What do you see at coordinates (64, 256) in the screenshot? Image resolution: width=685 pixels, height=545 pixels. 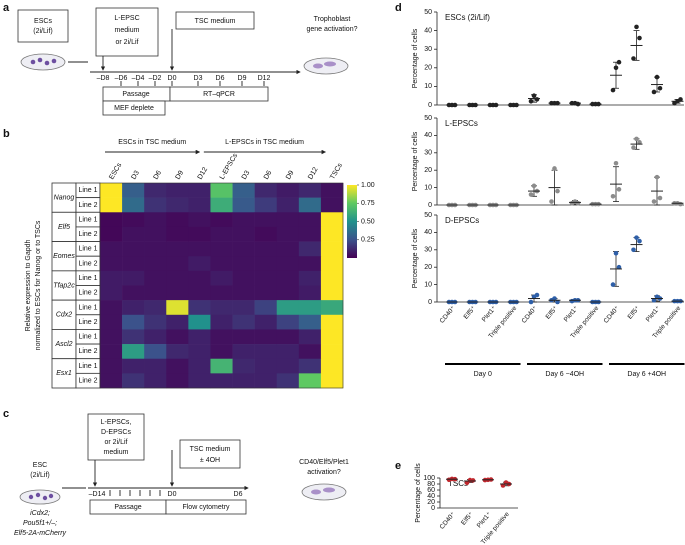 I see `gene-label: Eomes` at bounding box center [64, 256].